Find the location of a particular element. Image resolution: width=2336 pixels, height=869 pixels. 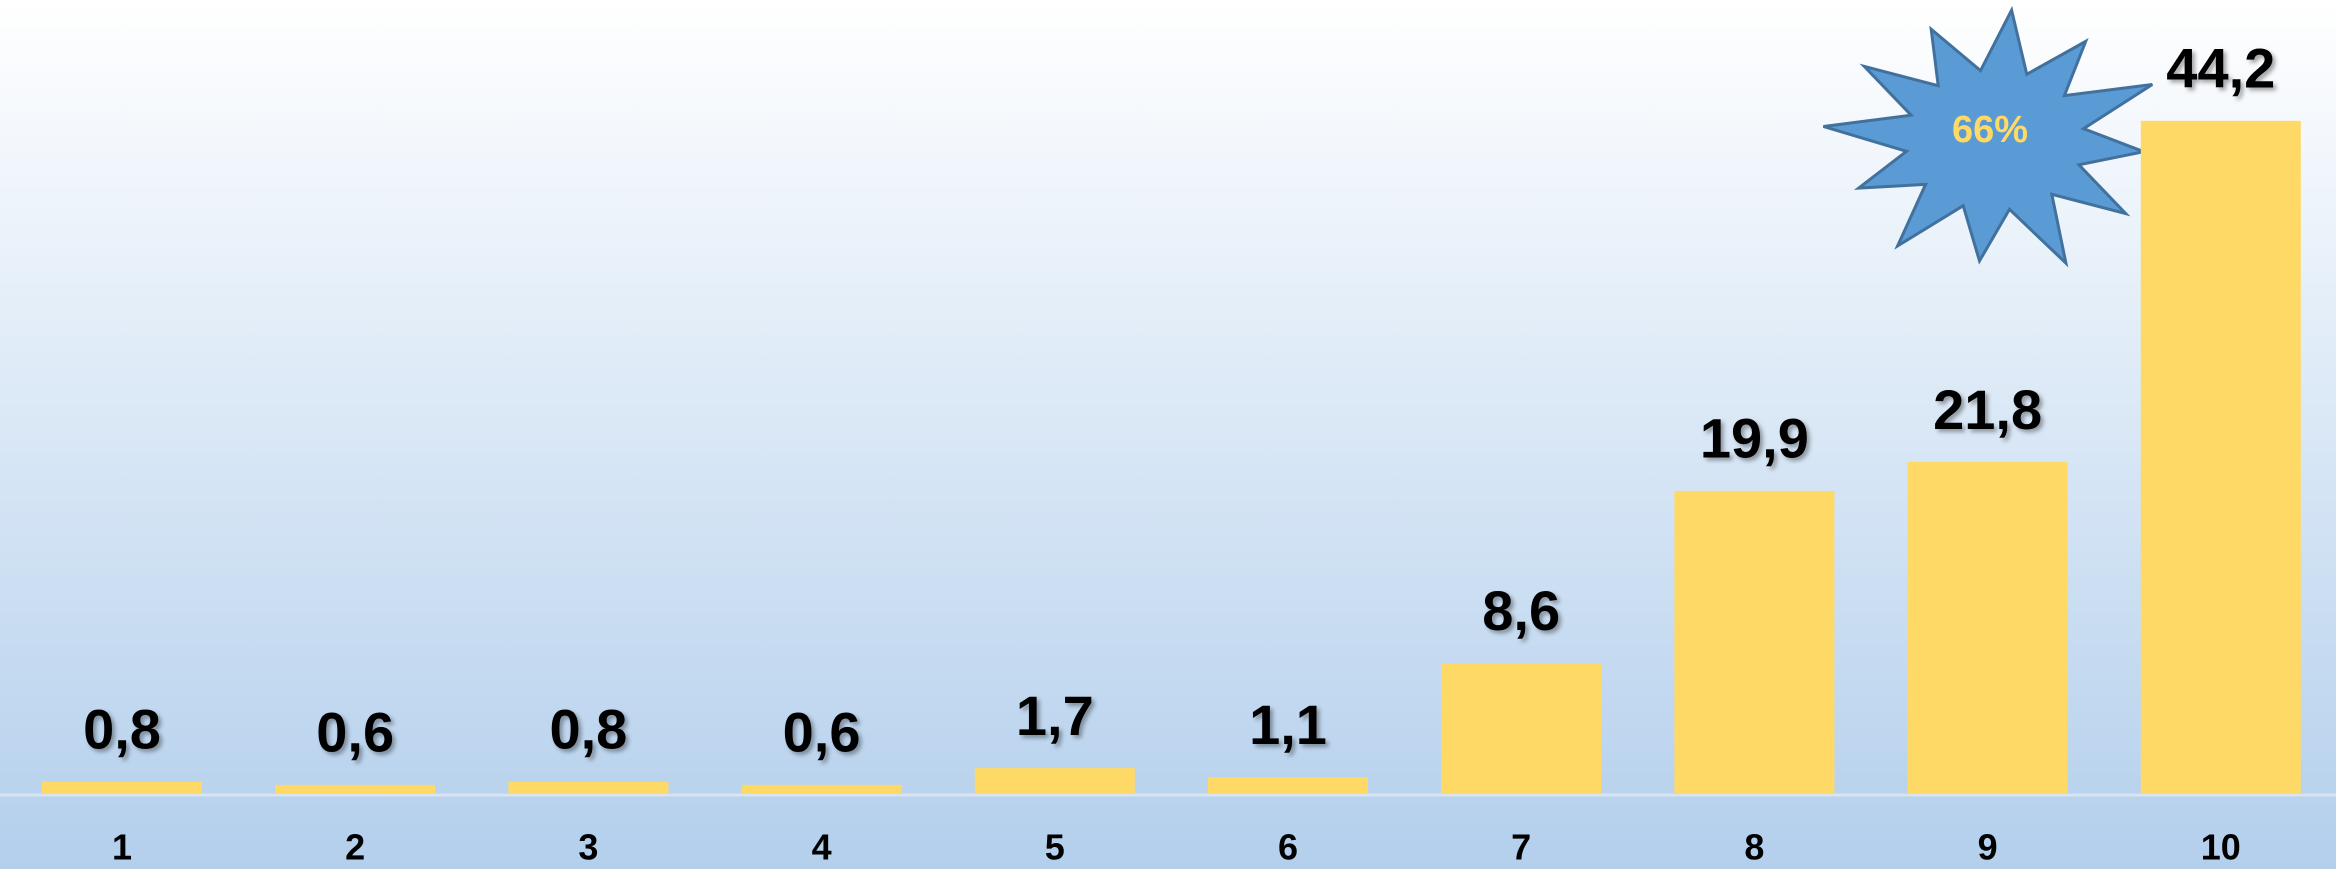

x-tick-label: 1 is located at coordinates (122, 847).